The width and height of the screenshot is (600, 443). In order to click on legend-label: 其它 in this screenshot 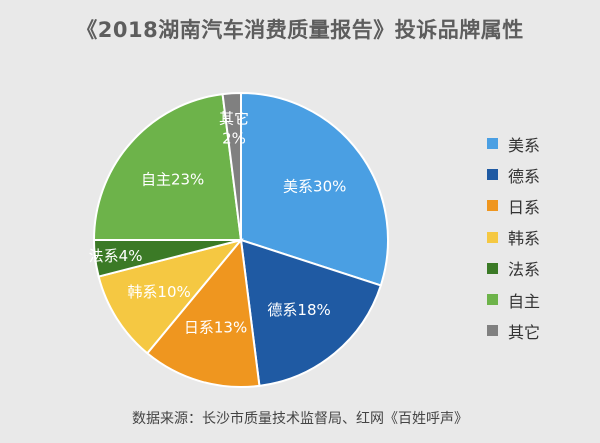, I will do `click(524, 332)`.